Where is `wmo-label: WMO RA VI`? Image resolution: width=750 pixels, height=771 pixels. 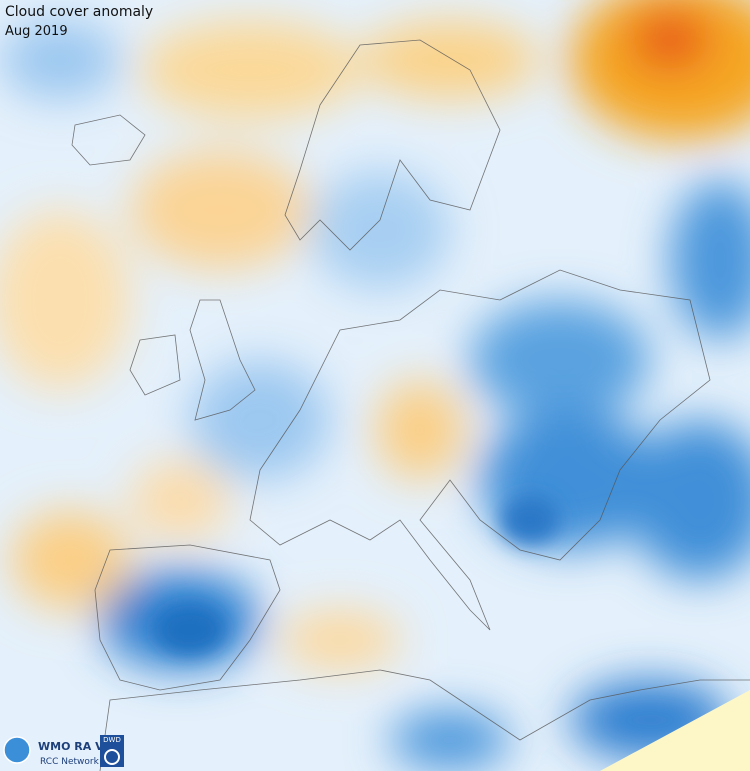
wmo-label: WMO RA VI is located at coordinates (73, 746).